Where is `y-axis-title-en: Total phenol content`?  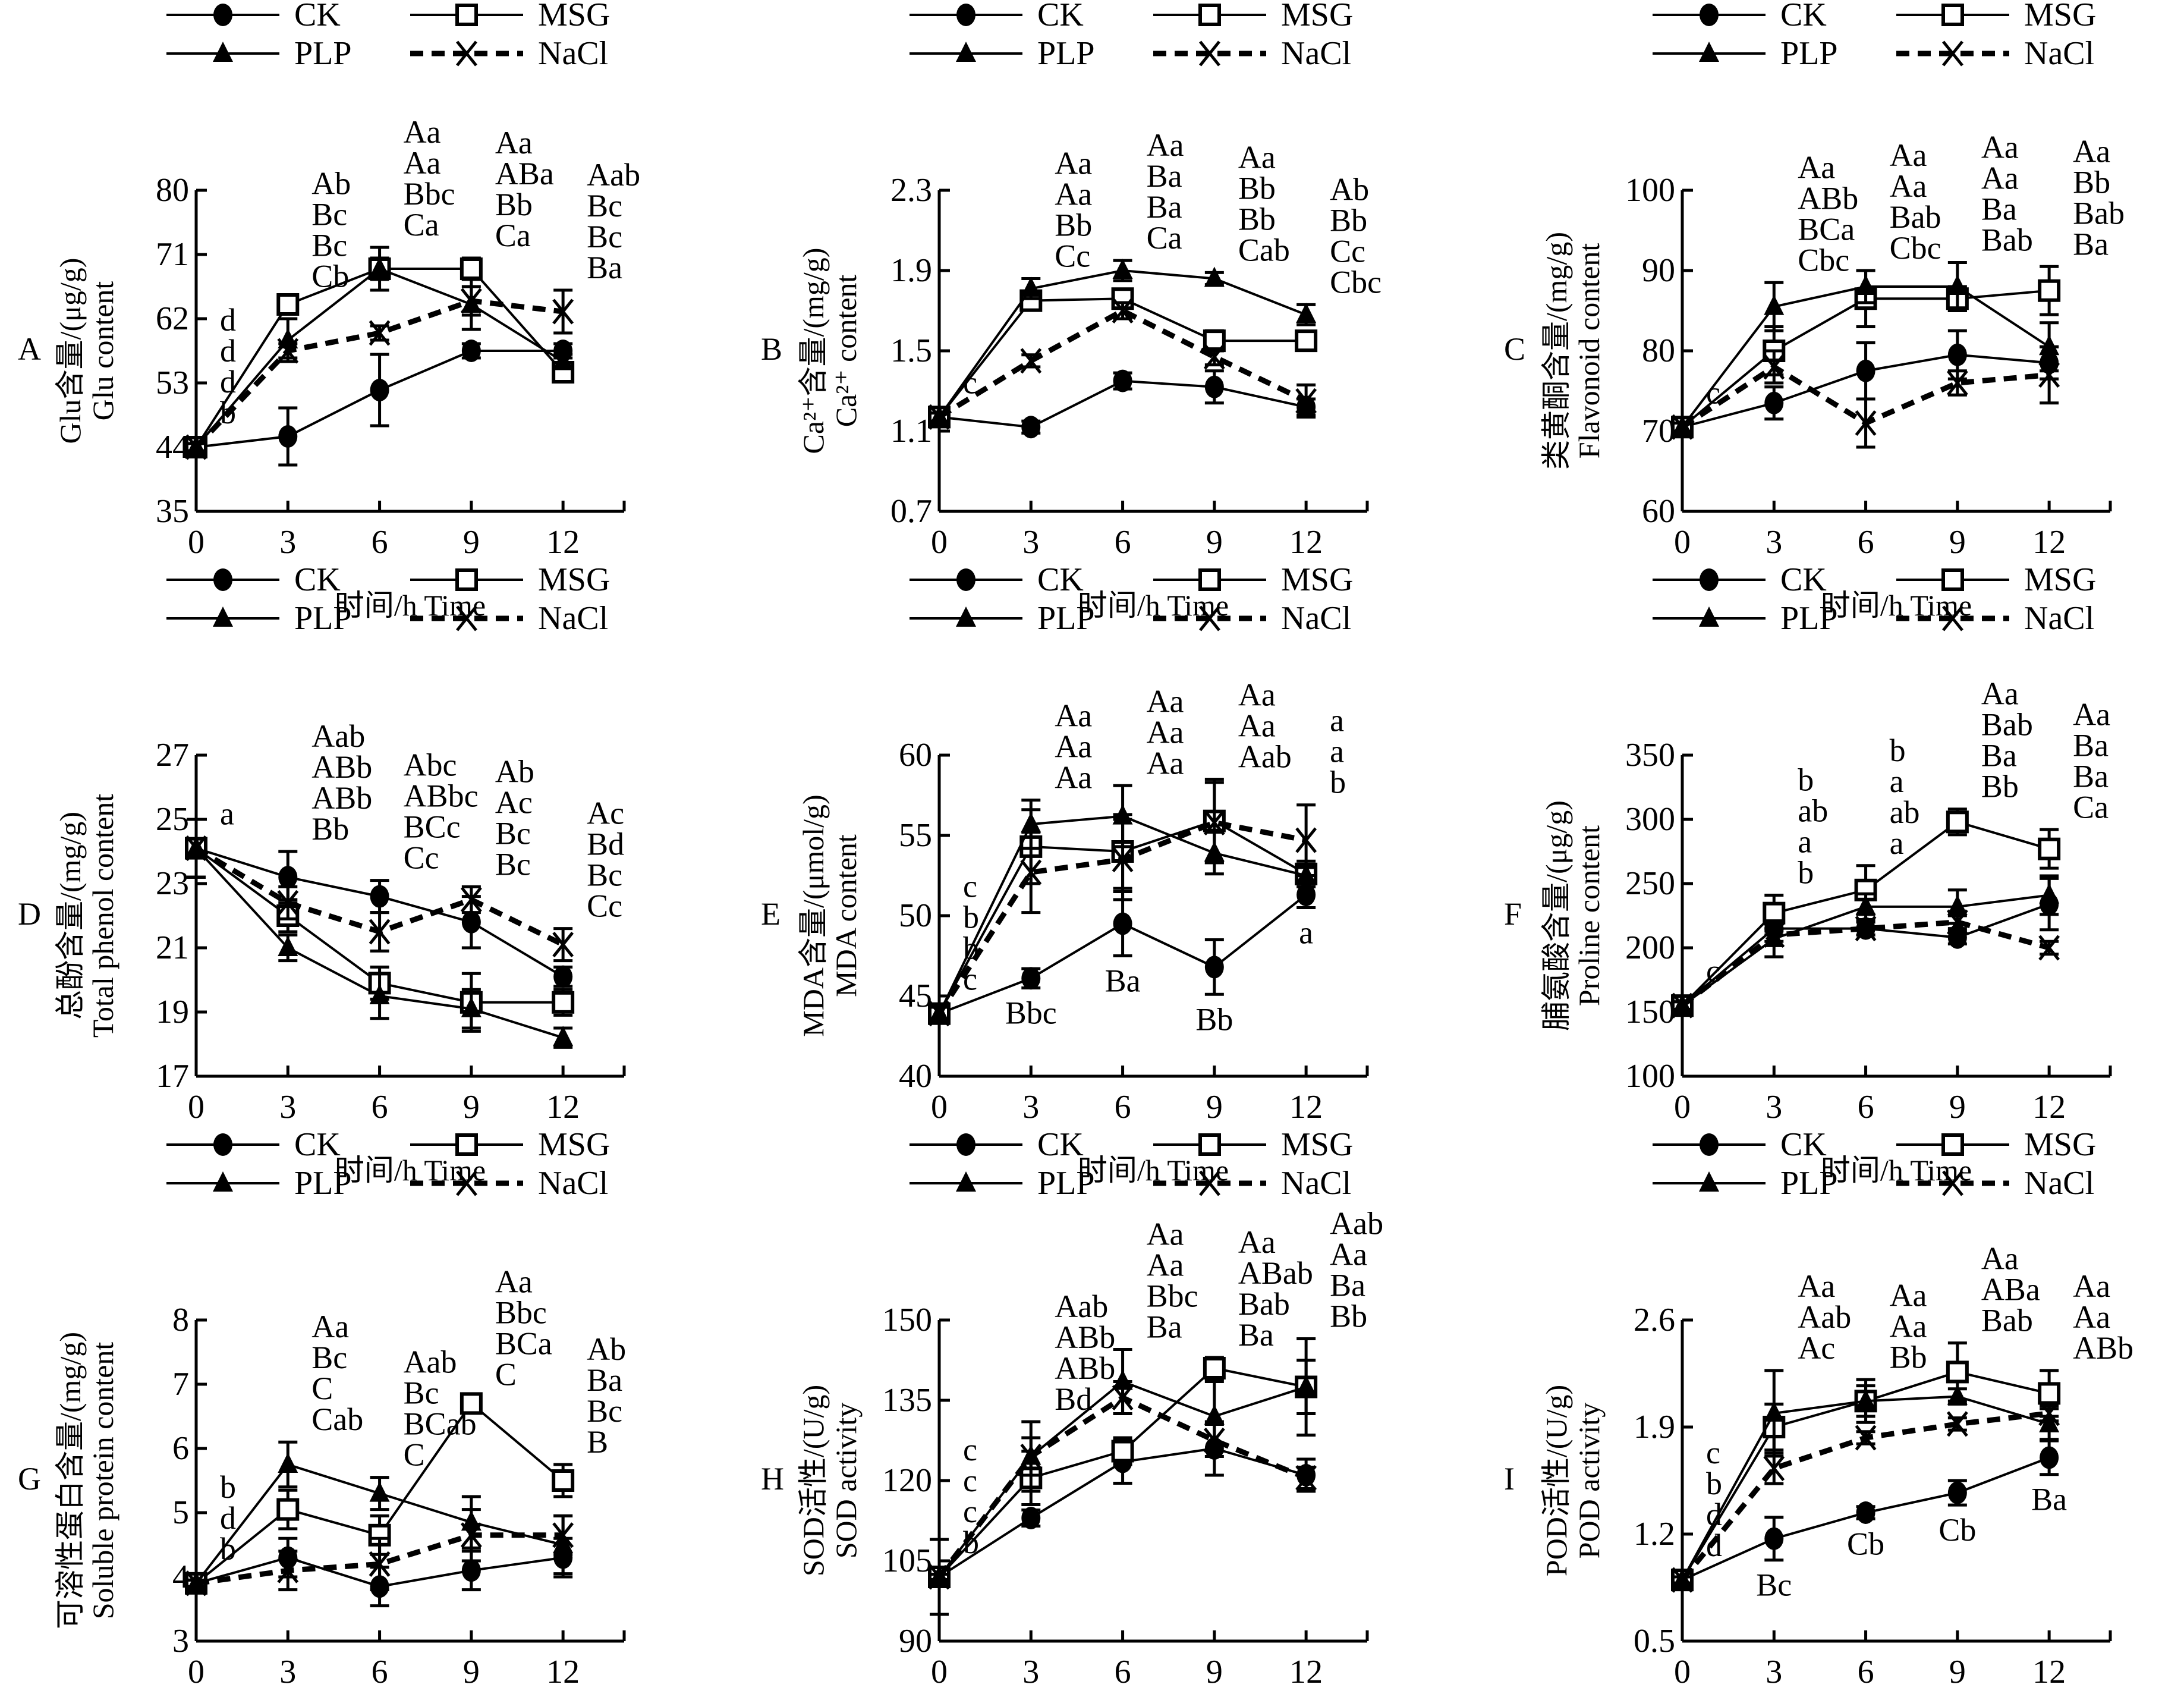
y-axis-title-en: Total phenol content is located at coordinates (102, 916).